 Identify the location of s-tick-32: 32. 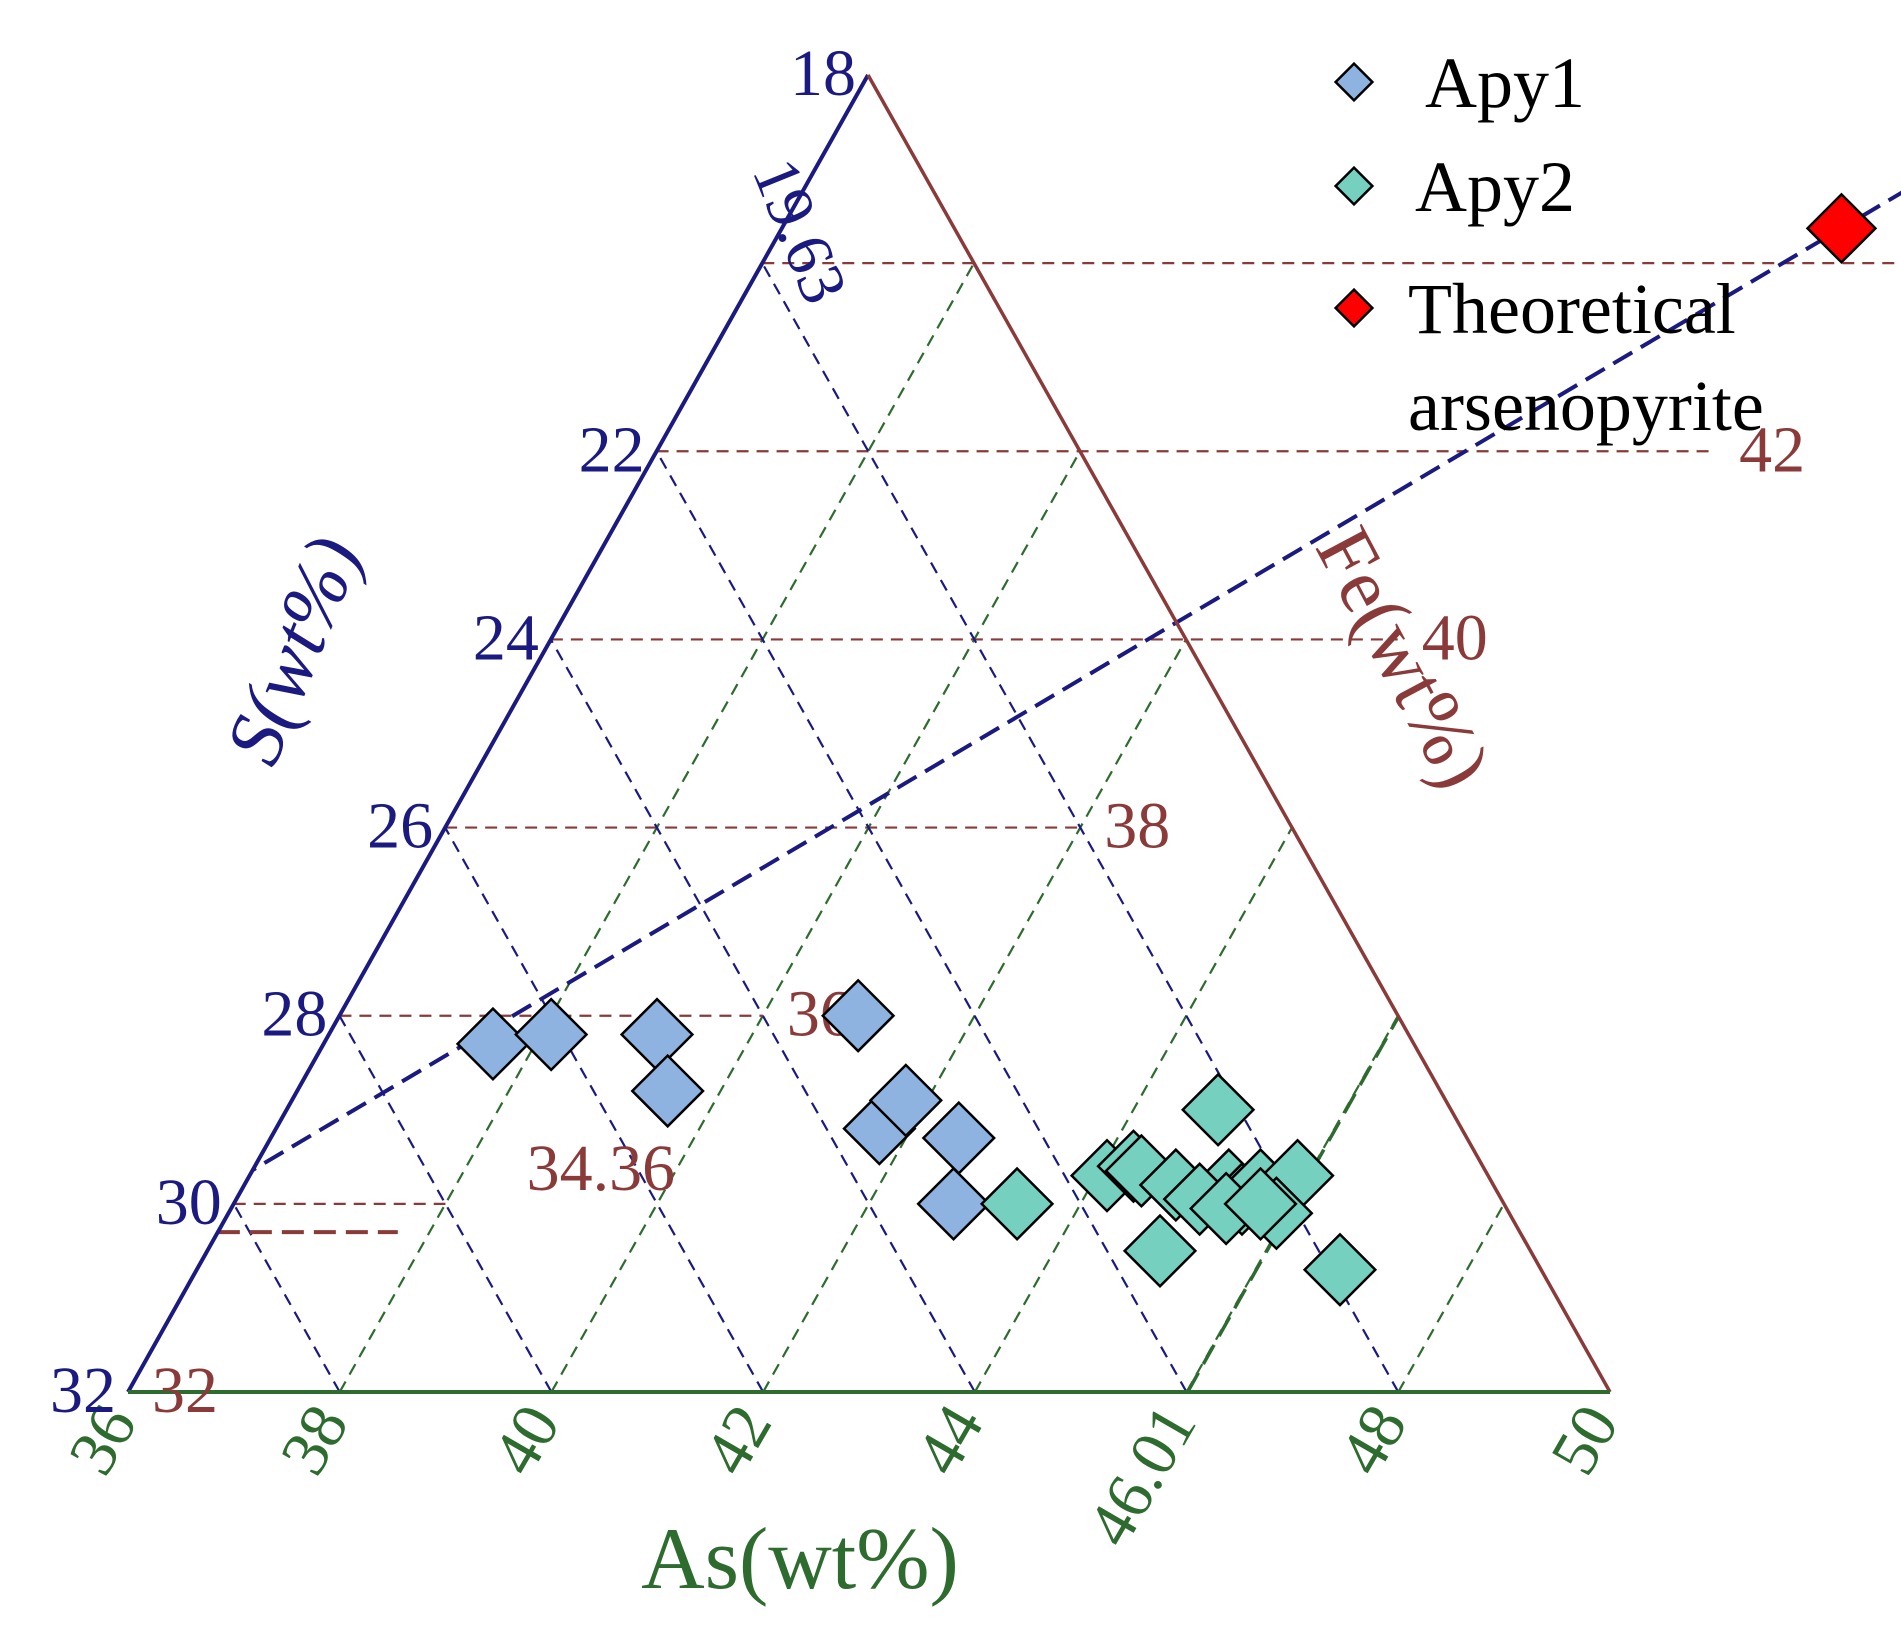
(83, 1390).